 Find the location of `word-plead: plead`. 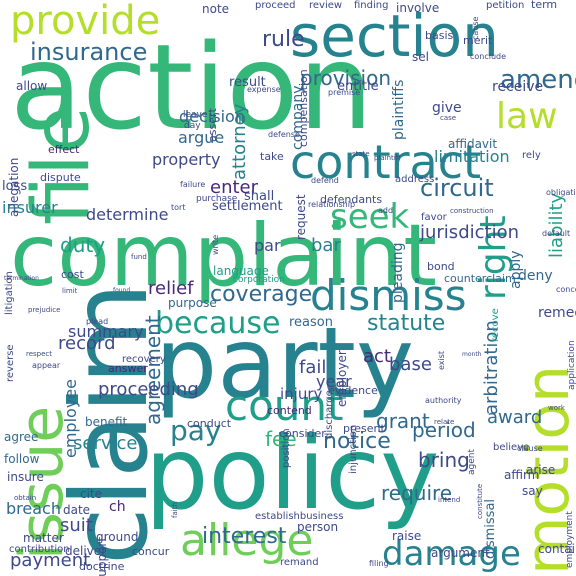

word-plead: plead is located at coordinates (97, 321).